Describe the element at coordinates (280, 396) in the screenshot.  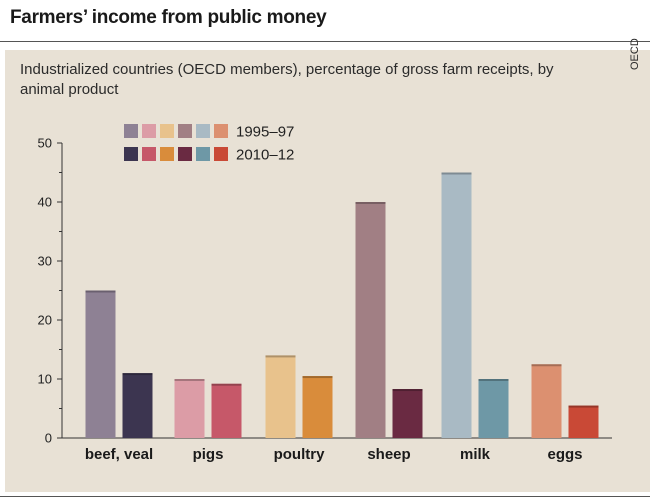
I see `bar-early-poultry` at that location.